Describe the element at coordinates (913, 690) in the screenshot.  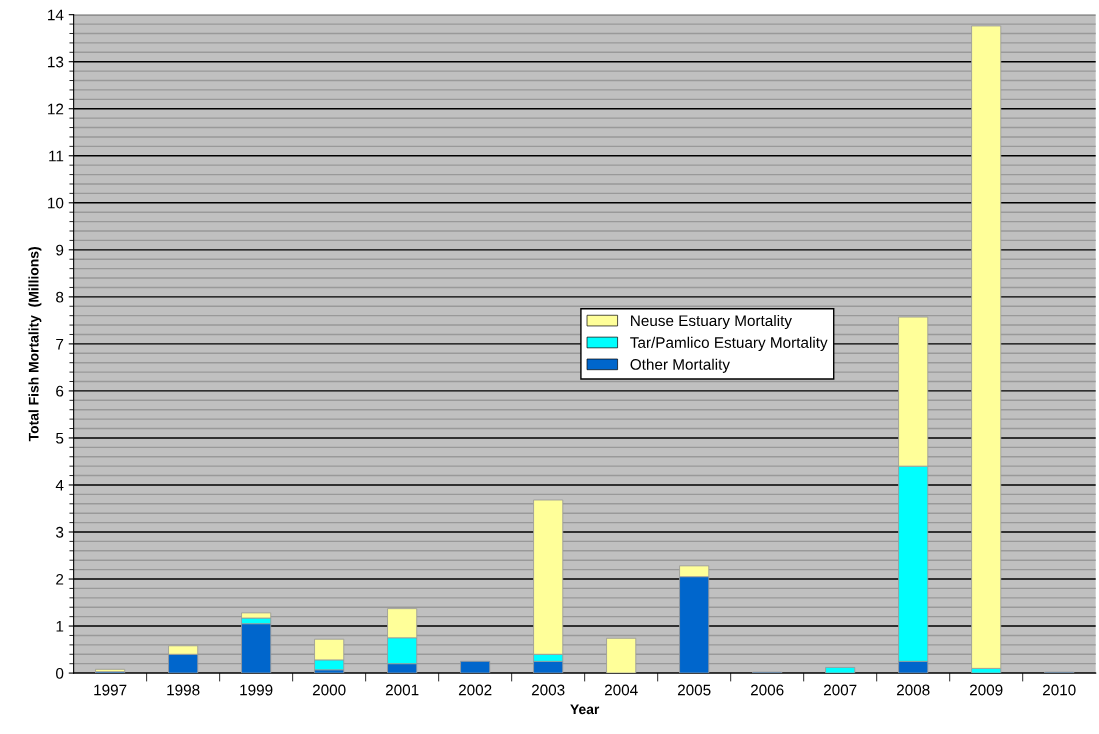
I see `x-tick-label: 2008` at that location.